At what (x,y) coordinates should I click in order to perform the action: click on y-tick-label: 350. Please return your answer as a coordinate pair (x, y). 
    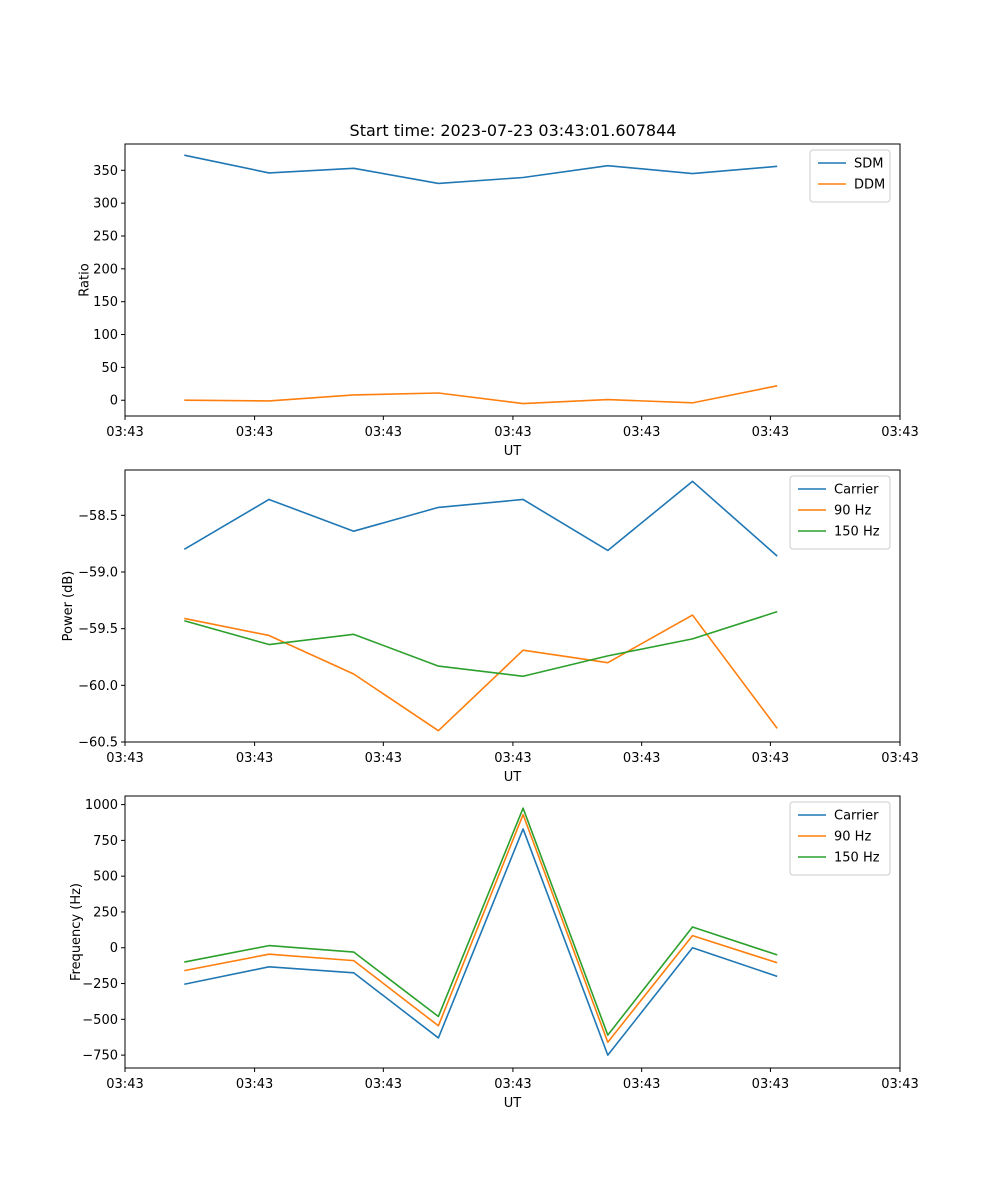
    Looking at the image, I should click on (105, 171).